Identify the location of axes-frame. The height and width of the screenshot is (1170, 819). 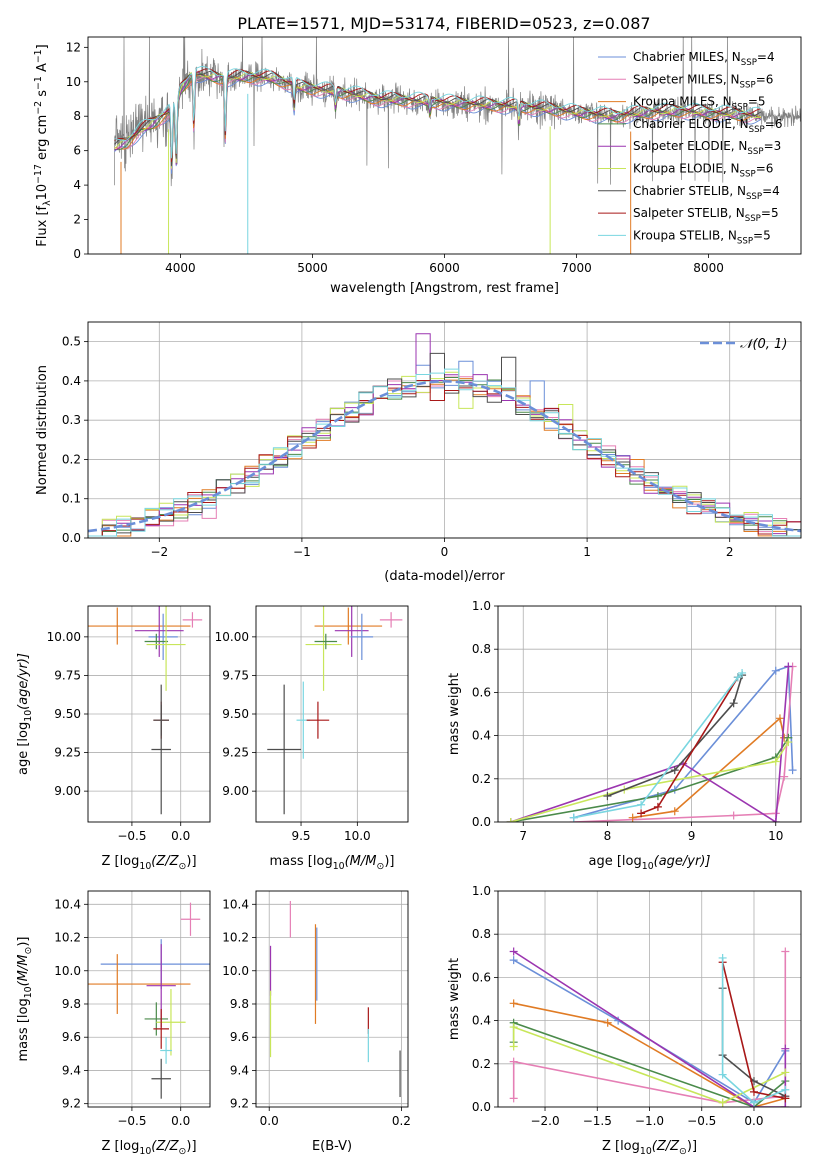
(149, 714).